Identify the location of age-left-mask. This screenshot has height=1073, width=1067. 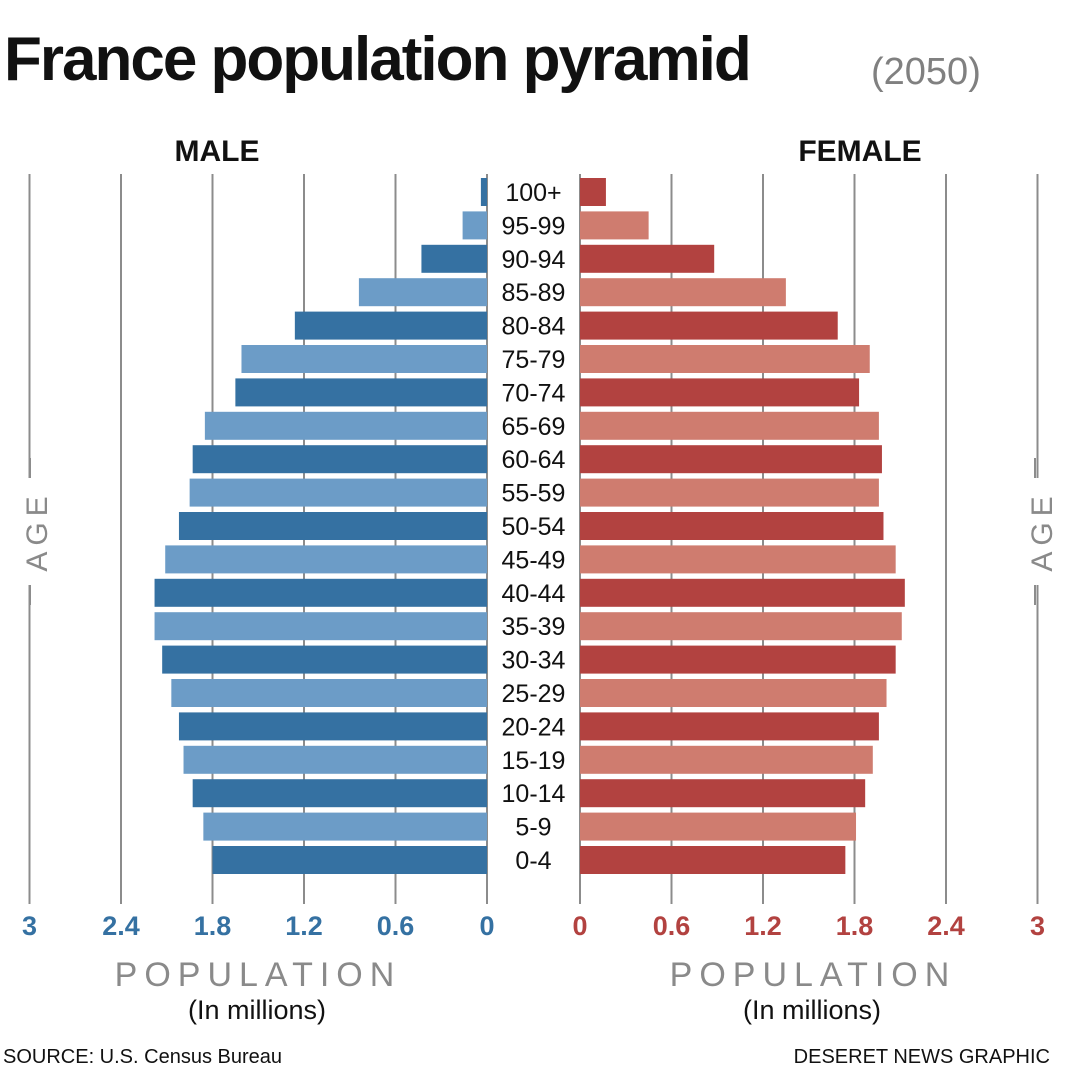
(30, 531).